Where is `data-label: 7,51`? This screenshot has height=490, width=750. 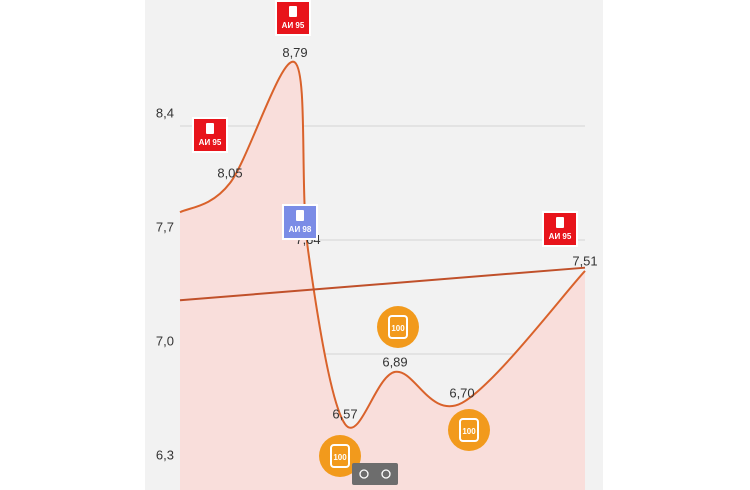
data-label: 7,51 is located at coordinates (584, 260).